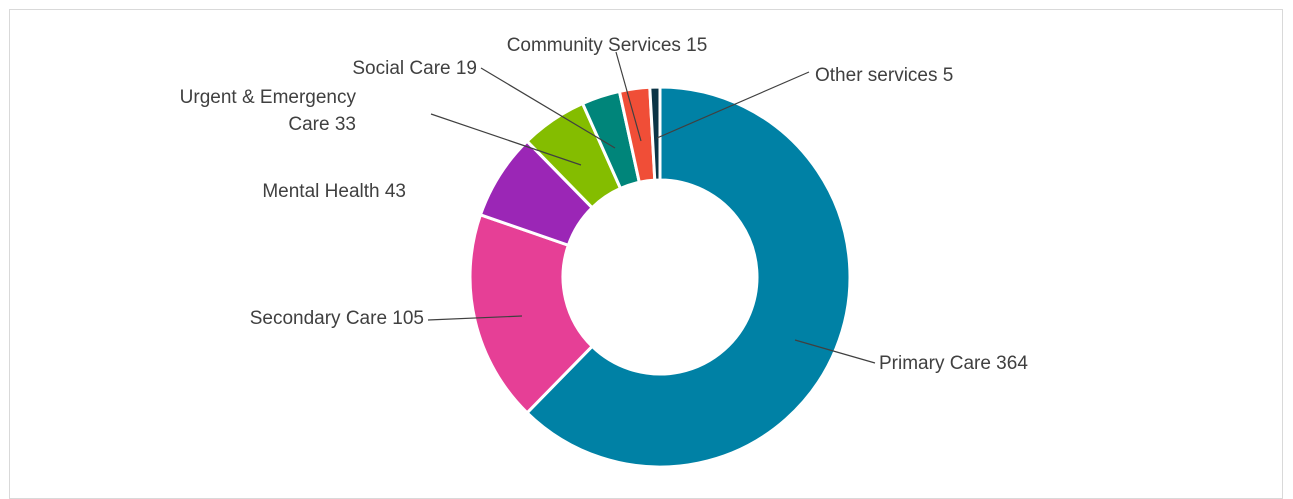  Describe the element at coordinates (607, 45) in the screenshot. I see `data-label-community-services: Community Services 15` at that location.